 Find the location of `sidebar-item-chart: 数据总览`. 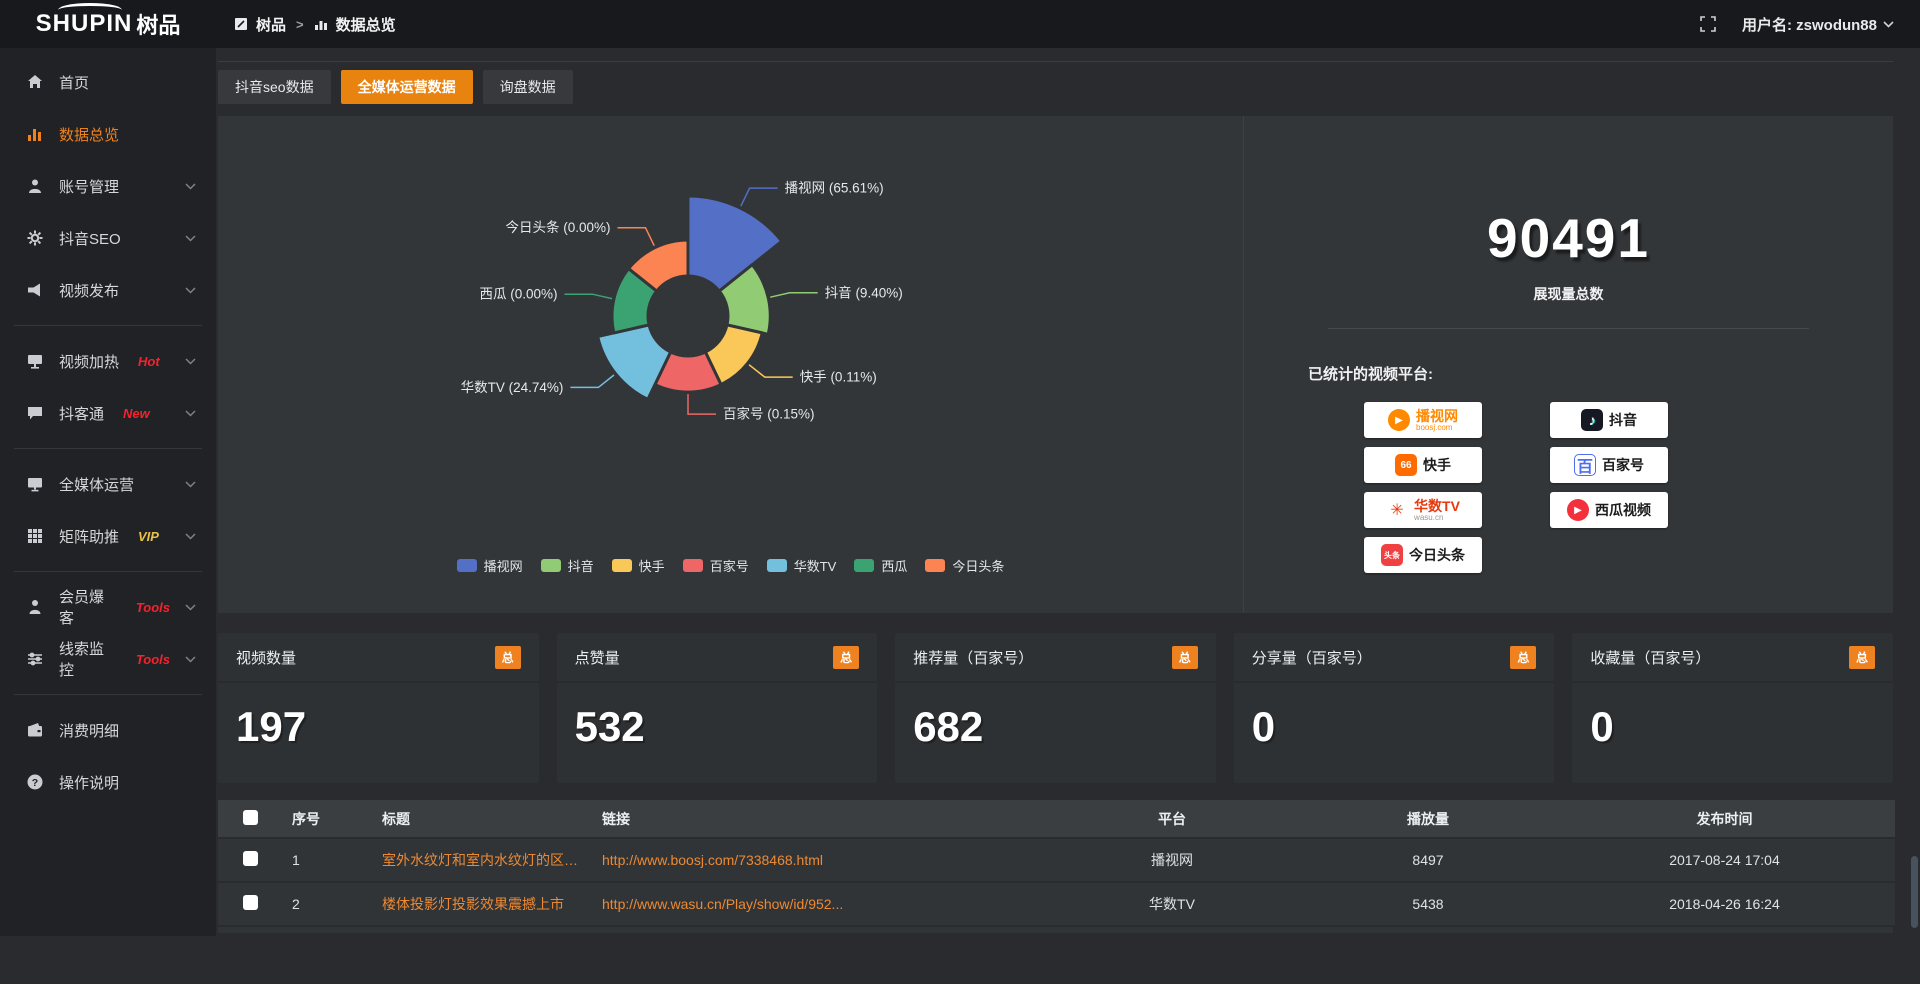

sidebar-item-chart: 数据总览 is located at coordinates (108, 134).